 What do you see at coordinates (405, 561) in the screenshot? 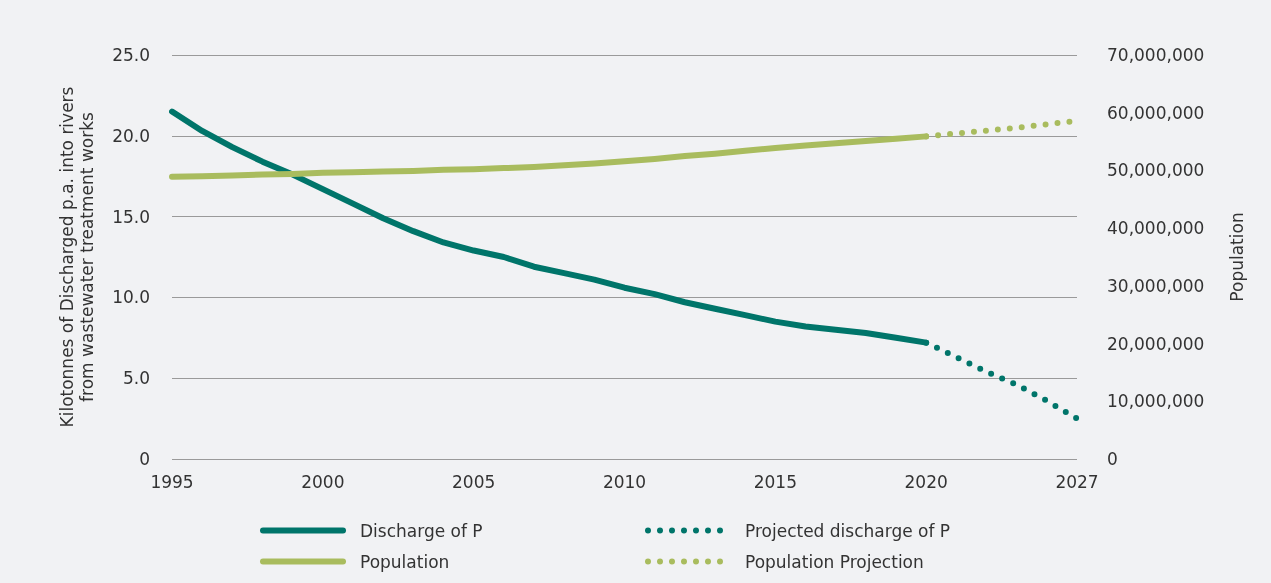
I see `legend-label: Population` at bounding box center [405, 561].